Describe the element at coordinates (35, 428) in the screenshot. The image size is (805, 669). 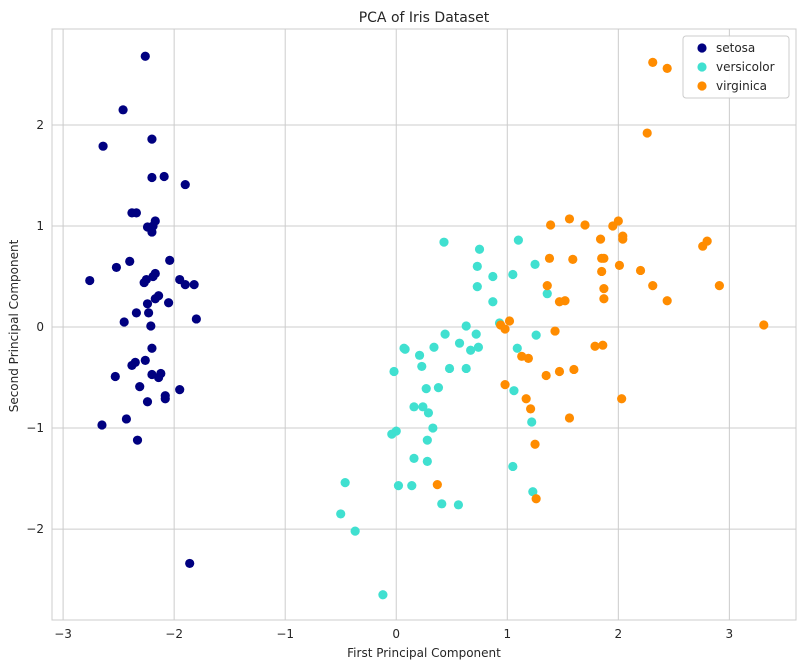
I see `y-tick-label: −1` at that location.